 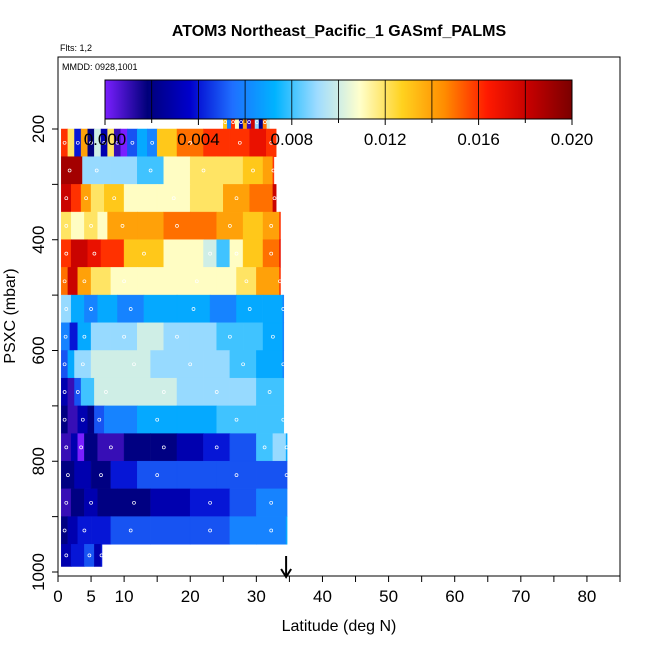 I want to click on colorbar-tick-label: 0.000, so click(x=105, y=139).